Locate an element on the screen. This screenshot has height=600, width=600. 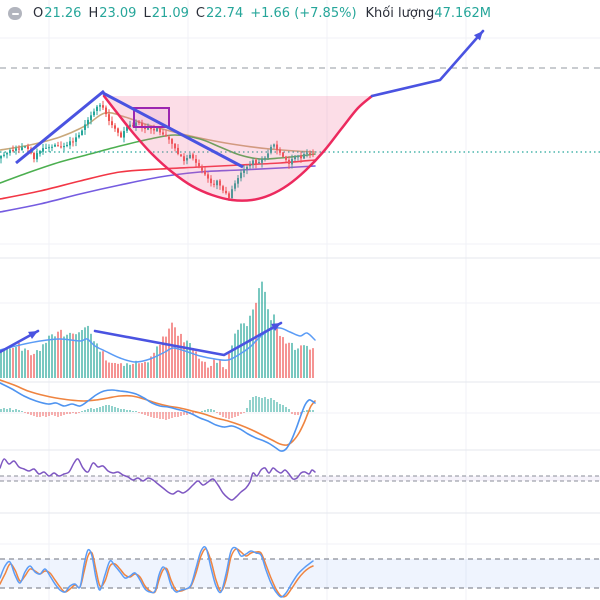
open-label: O is located at coordinates (38, 13).